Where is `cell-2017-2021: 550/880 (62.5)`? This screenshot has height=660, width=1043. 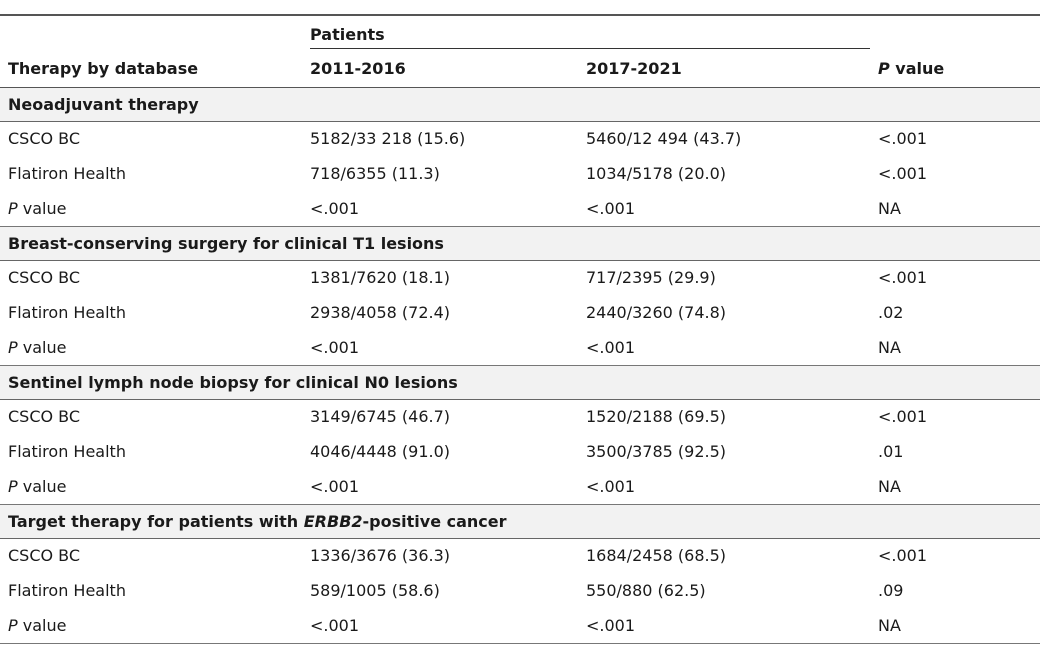 cell-2017-2021: 550/880 (62.5) is located at coordinates (646, 590).